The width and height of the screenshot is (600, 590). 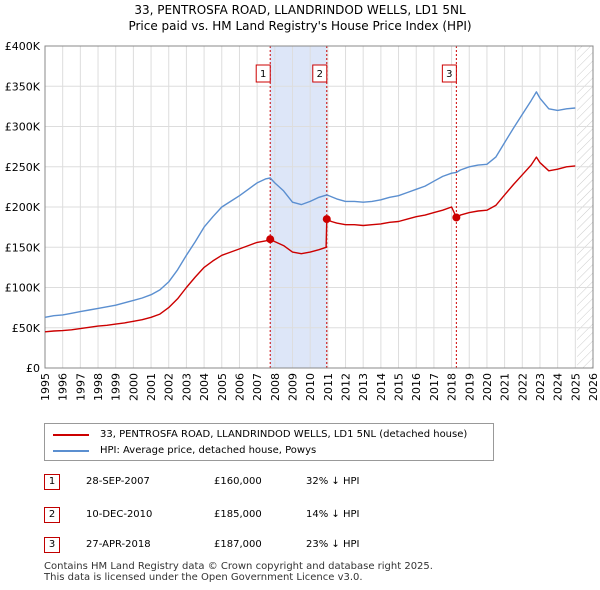 What do you see at coordinates (133, 387) in the screenshot?
I see `x-tick-label: 2000` at bounding box center [133, 387].